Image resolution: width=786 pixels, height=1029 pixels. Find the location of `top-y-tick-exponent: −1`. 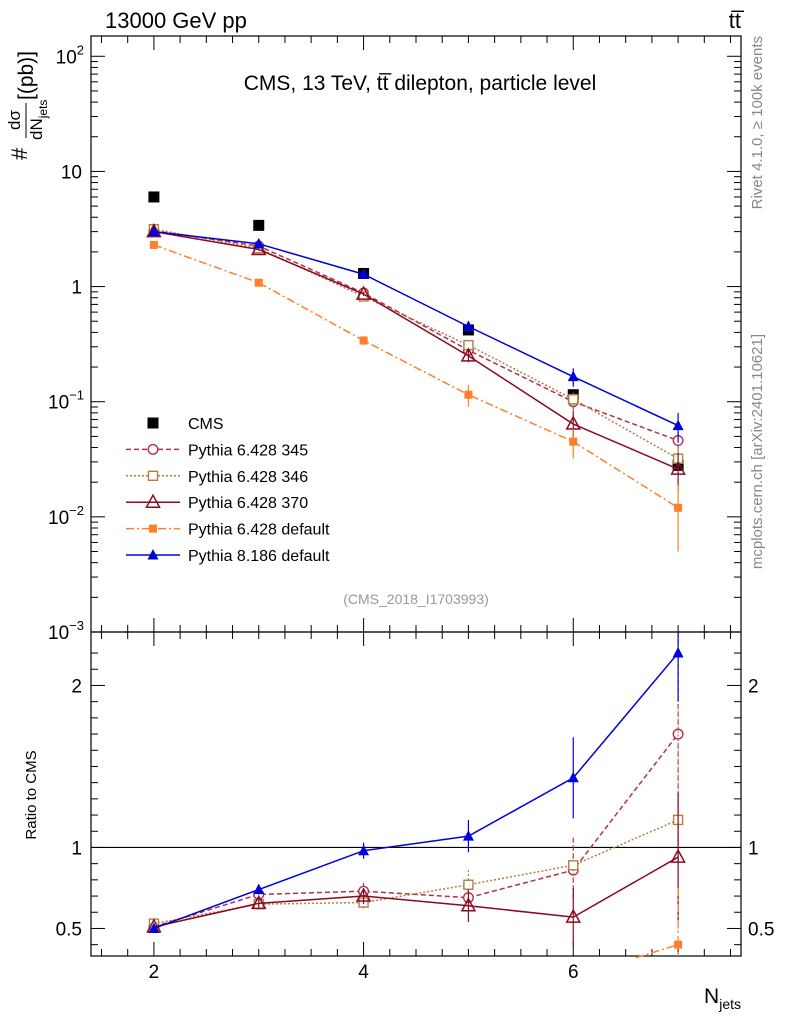

top-y-tick-exponent: −1 is located at coordinates (76, 395).